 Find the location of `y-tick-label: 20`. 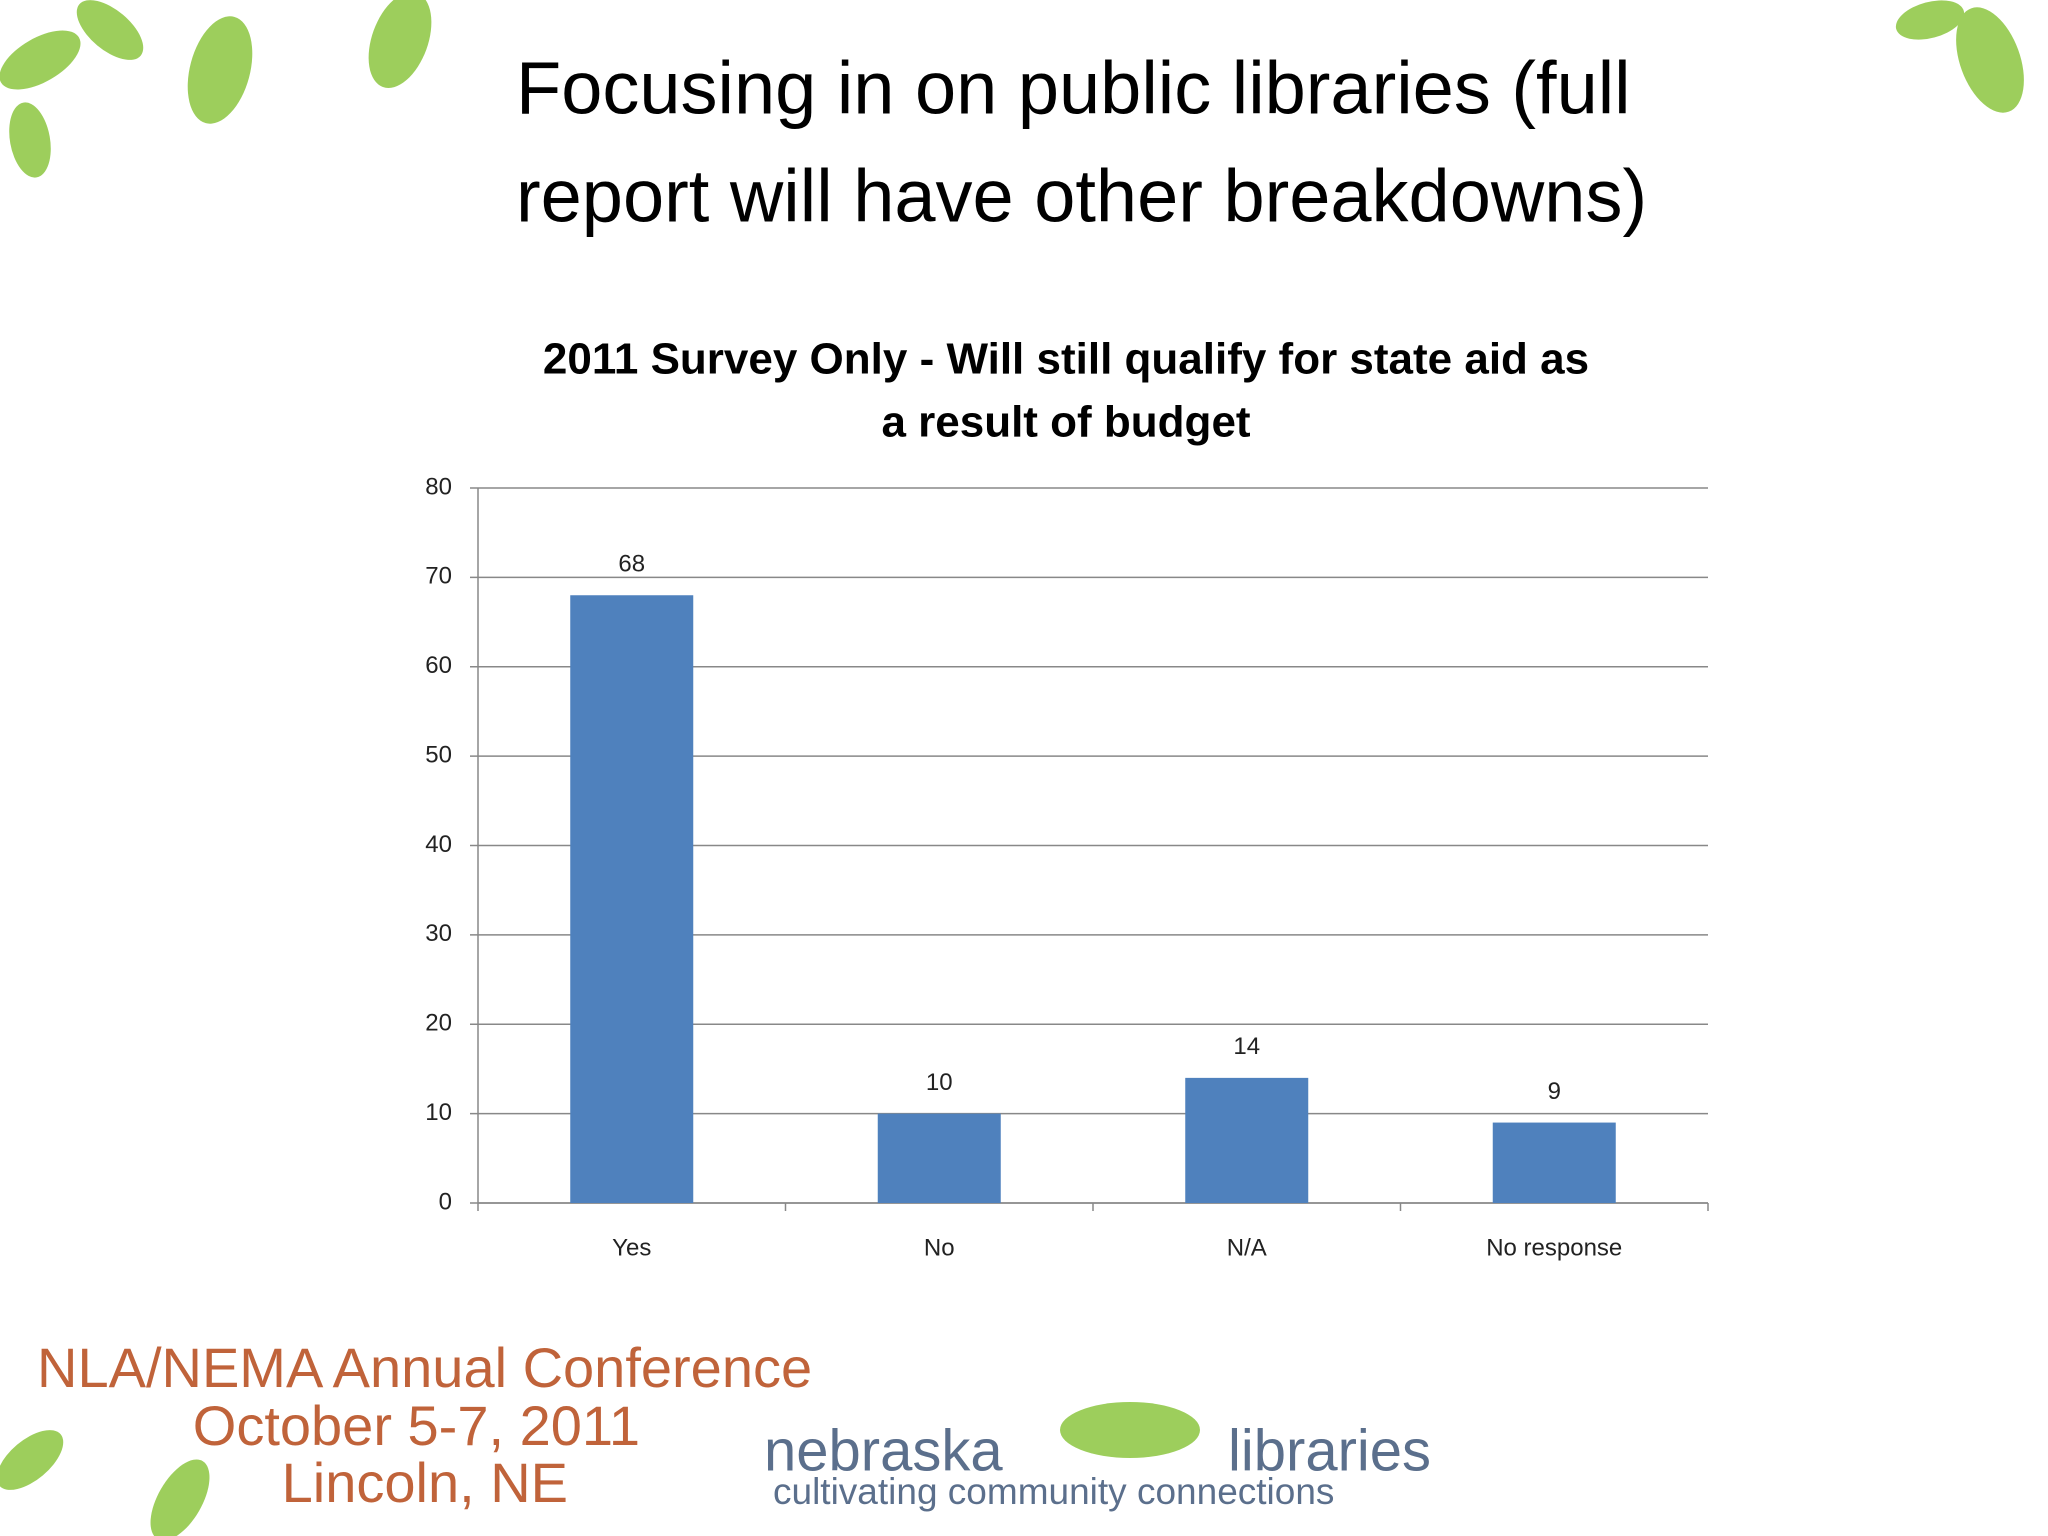

y-tick-label: 20 is located at coordinates (438, 1023).